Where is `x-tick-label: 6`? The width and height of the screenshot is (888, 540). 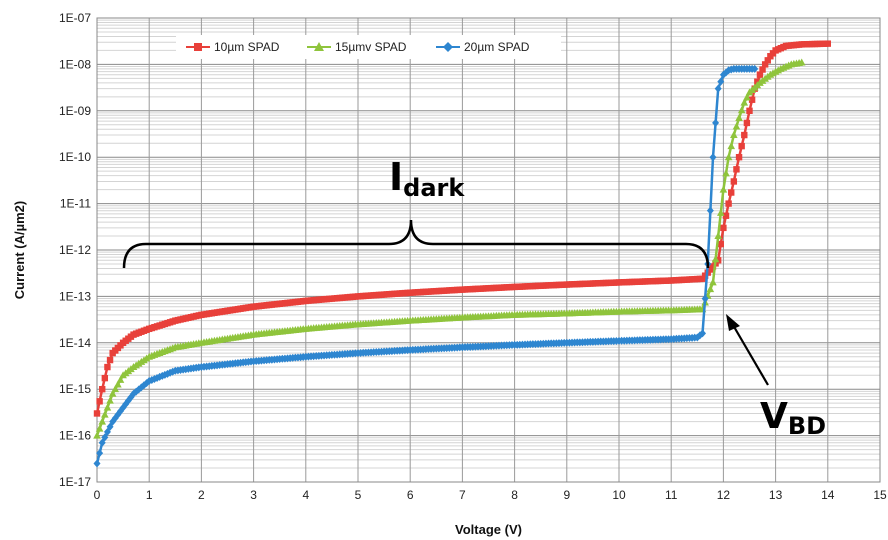
x-tick-label: 6 is located at coordinates (410, 495).